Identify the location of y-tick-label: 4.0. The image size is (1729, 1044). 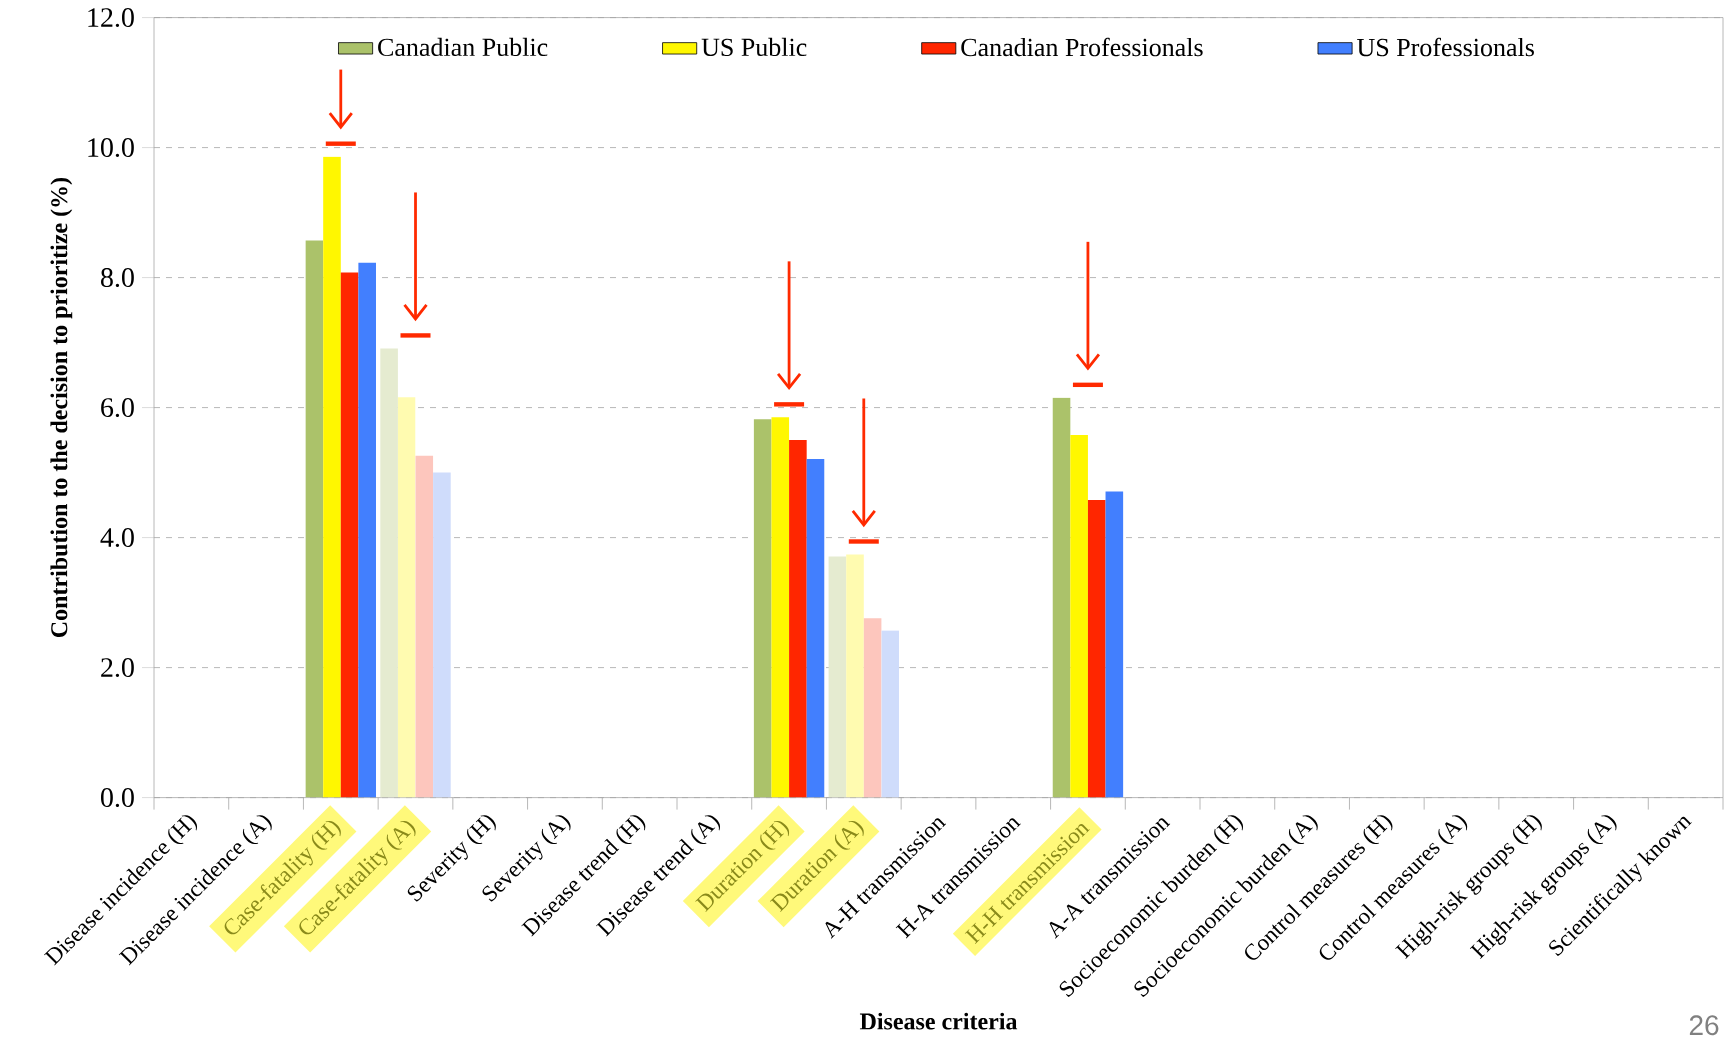
(117, 538).